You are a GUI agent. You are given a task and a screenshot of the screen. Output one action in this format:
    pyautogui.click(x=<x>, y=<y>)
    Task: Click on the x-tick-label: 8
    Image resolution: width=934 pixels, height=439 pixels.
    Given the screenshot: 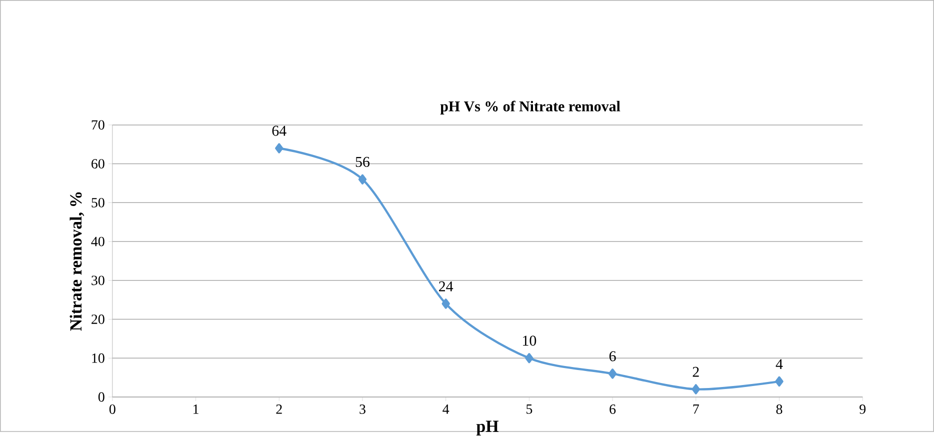 What is the action you would take?
    pyautogui.click(x=779, y=409)
    